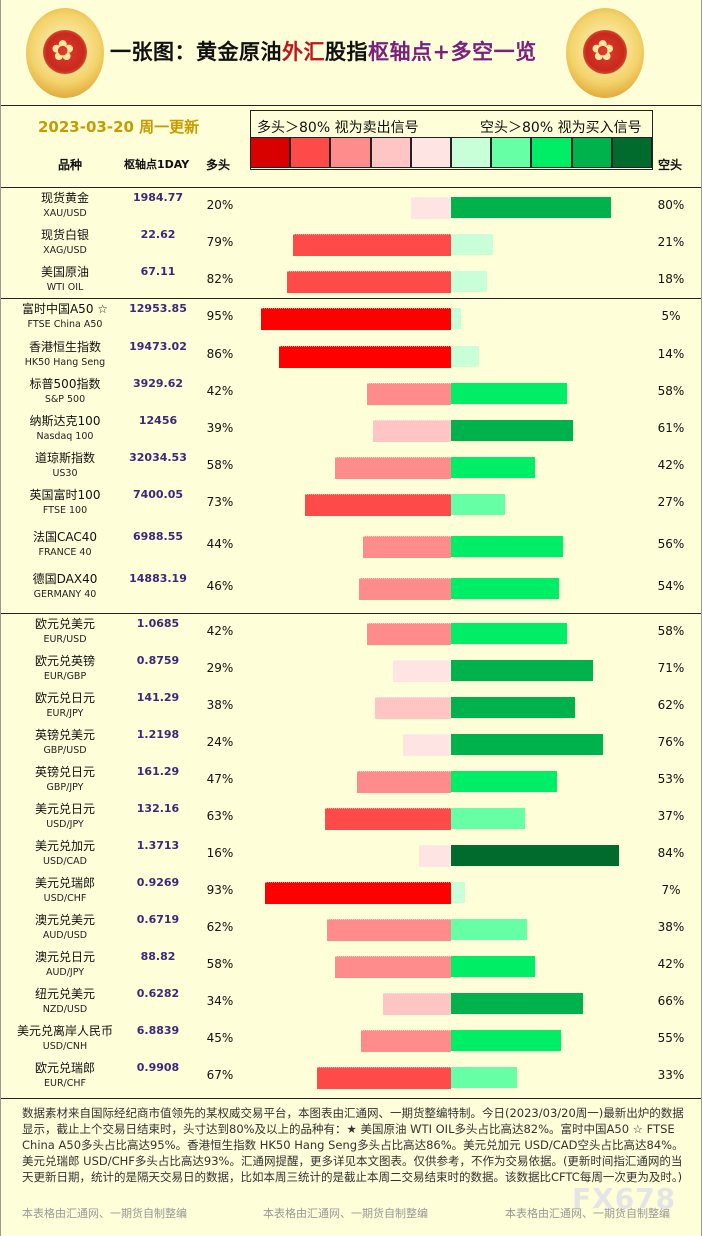  I want to click on left-border, so click(0, 618).